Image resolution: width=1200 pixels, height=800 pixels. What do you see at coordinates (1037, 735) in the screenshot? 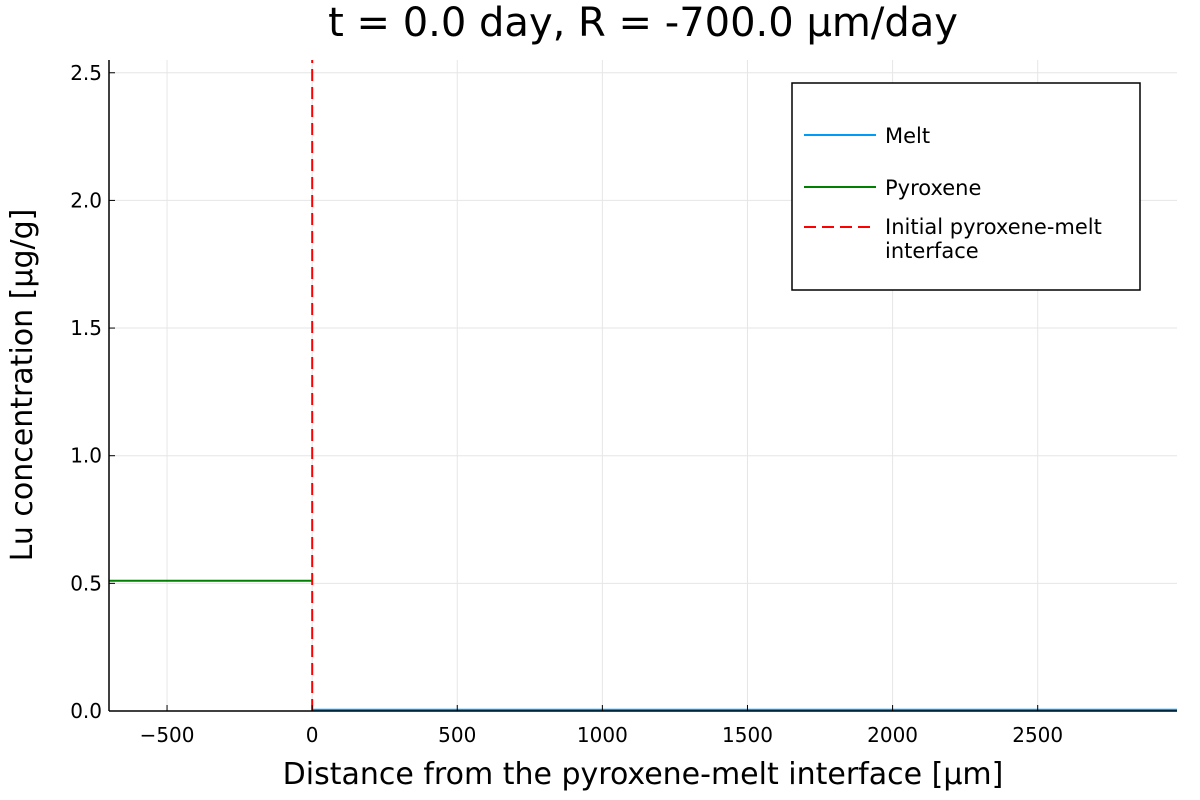
I see `x-tick-label-6: 2500` at bounding box center [1037, 735].